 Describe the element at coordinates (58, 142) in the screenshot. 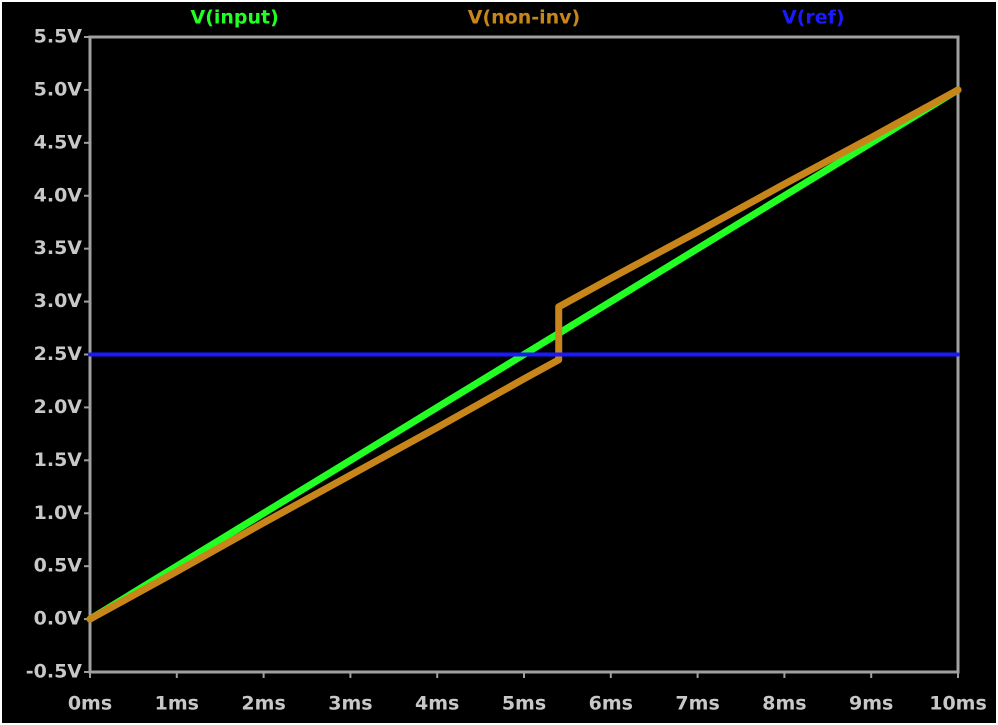

I see `y-tick-label: 4.5V` at that location.